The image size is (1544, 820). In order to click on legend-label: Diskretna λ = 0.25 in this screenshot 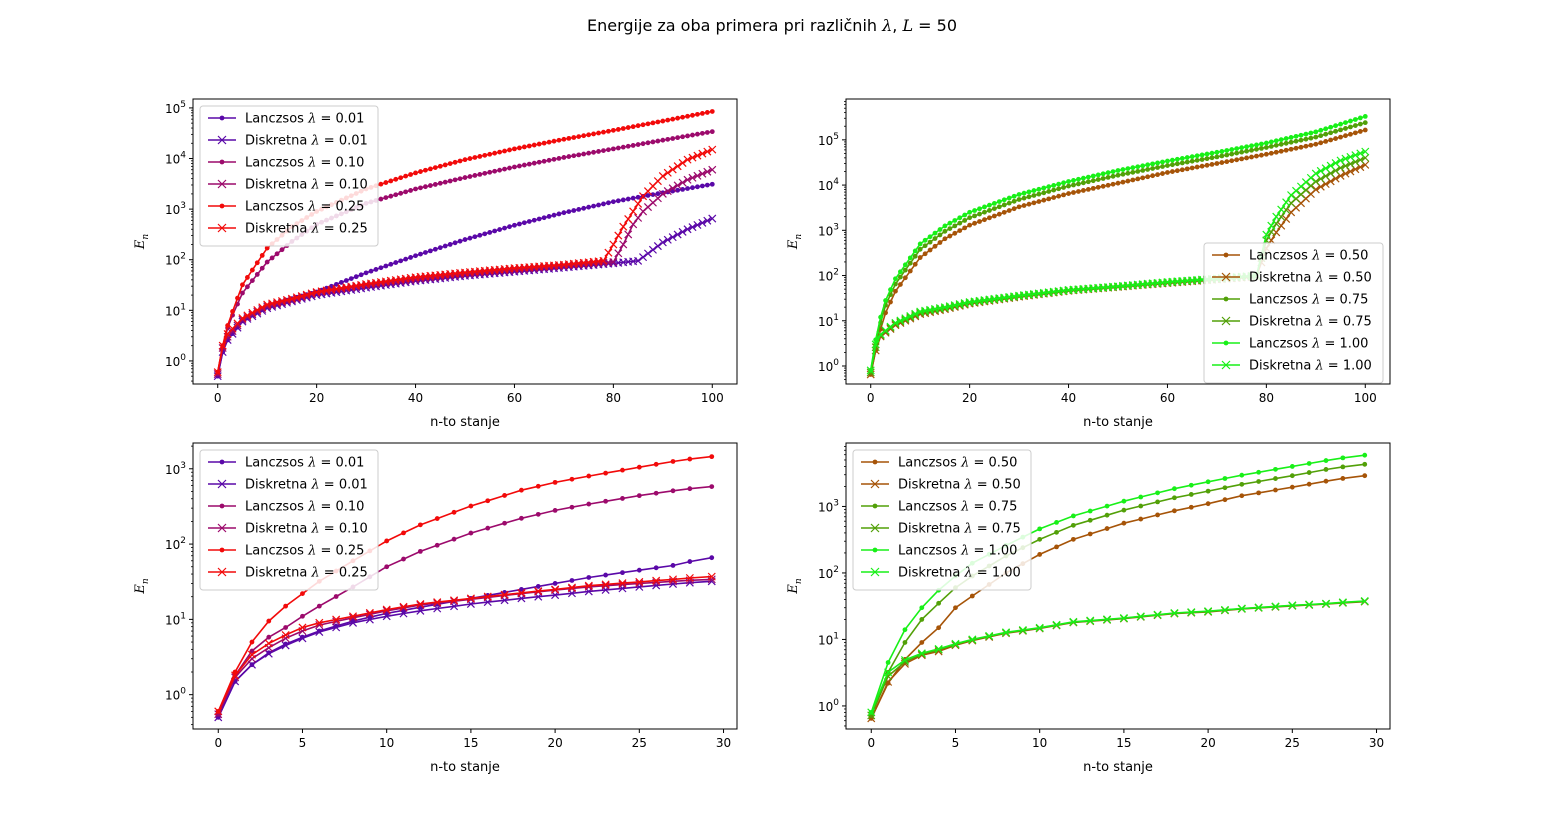, I will do `click(306, 229)`.